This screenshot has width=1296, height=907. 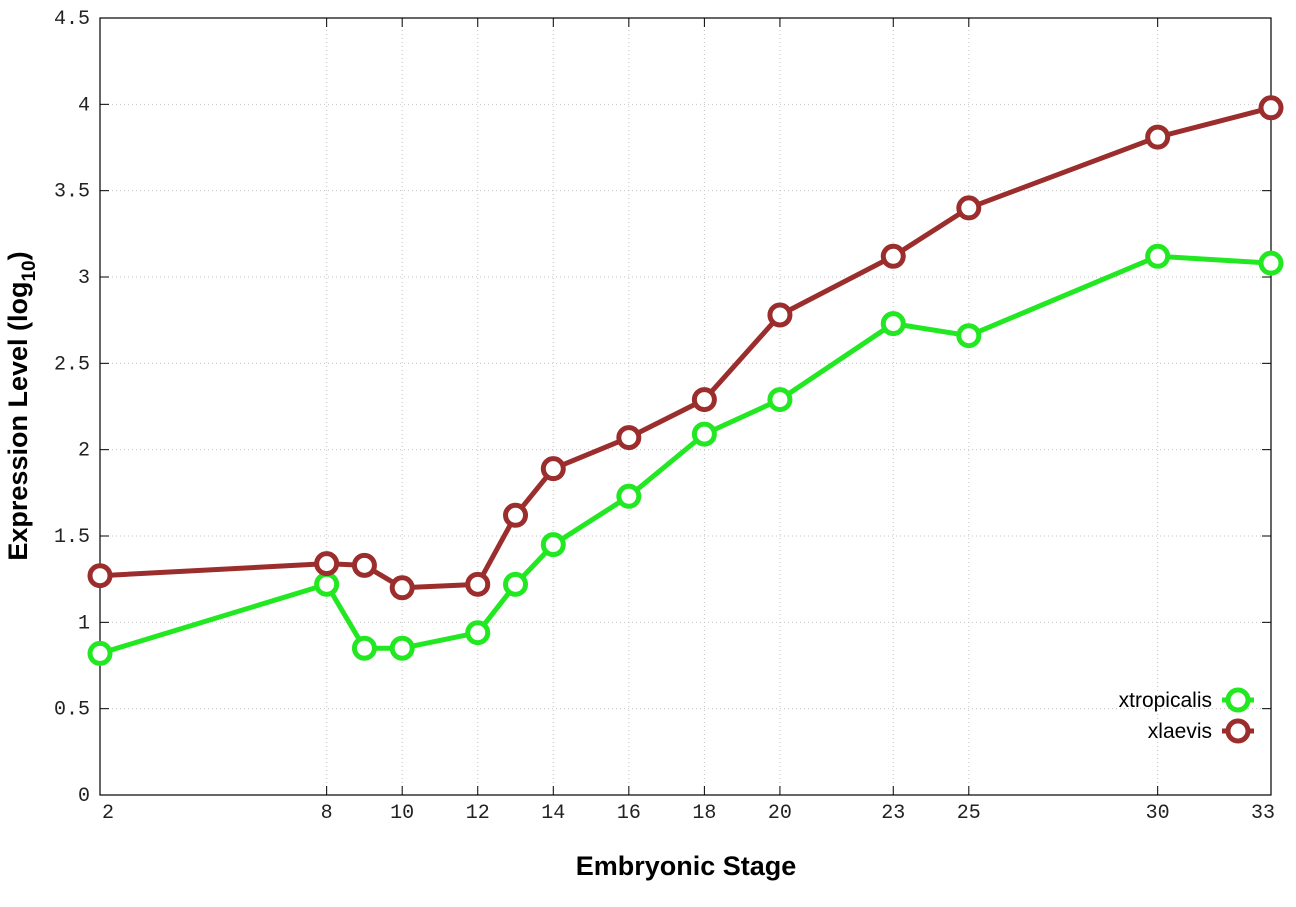 What do you see at coordinates (29, 270) in the screenshot?
I see `y-axis-title-subscript: 10` at bounding box center [29, 270].